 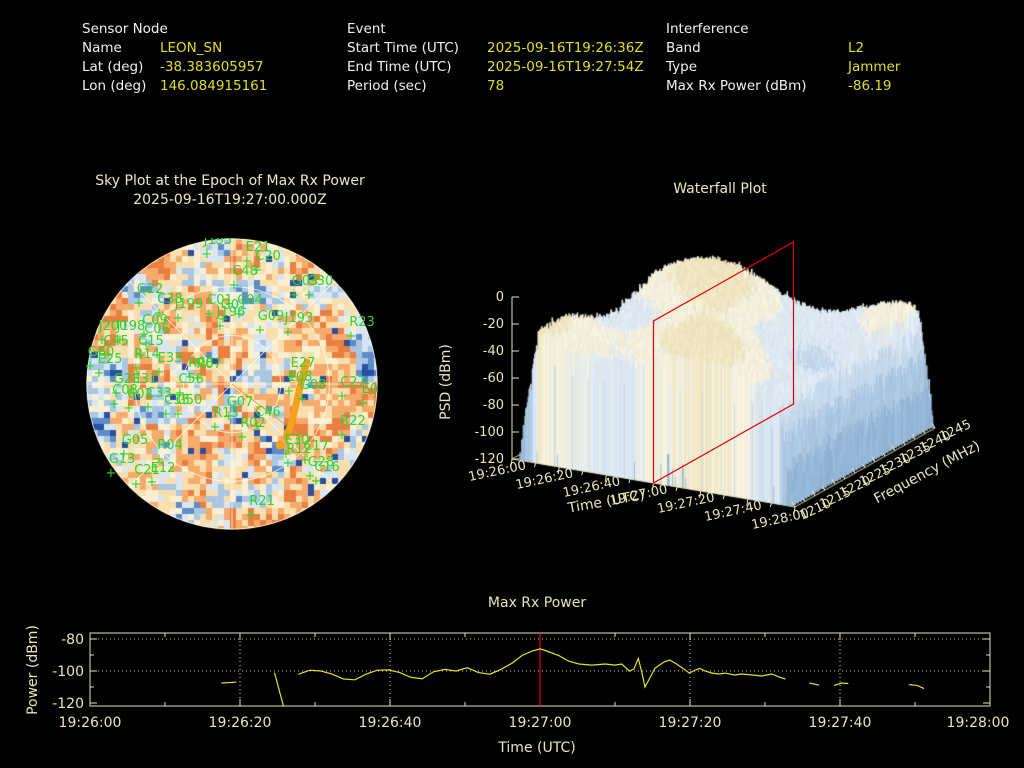 I want to click on satellite-label-G05: G05, so click(x=135, y=440).